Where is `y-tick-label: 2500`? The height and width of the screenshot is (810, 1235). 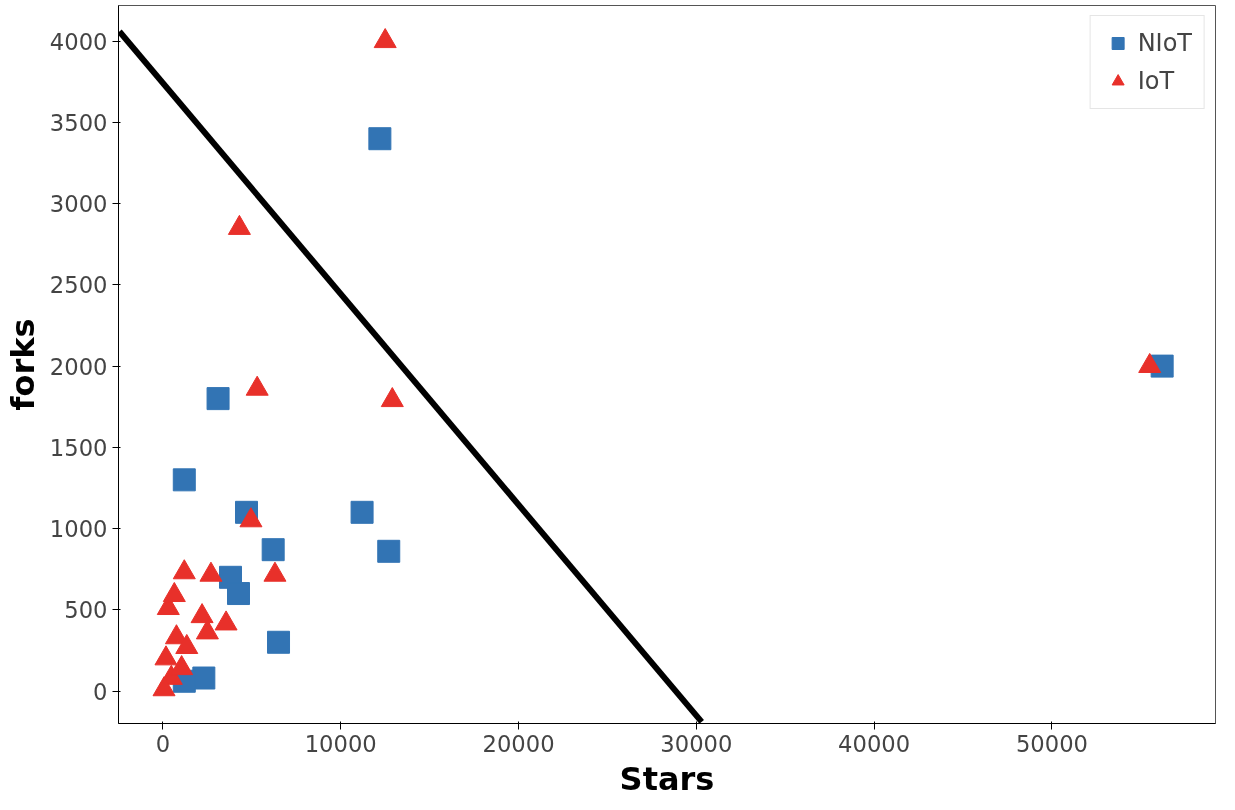
y-tick-label: 2500 is located at coordinates (78, 285).